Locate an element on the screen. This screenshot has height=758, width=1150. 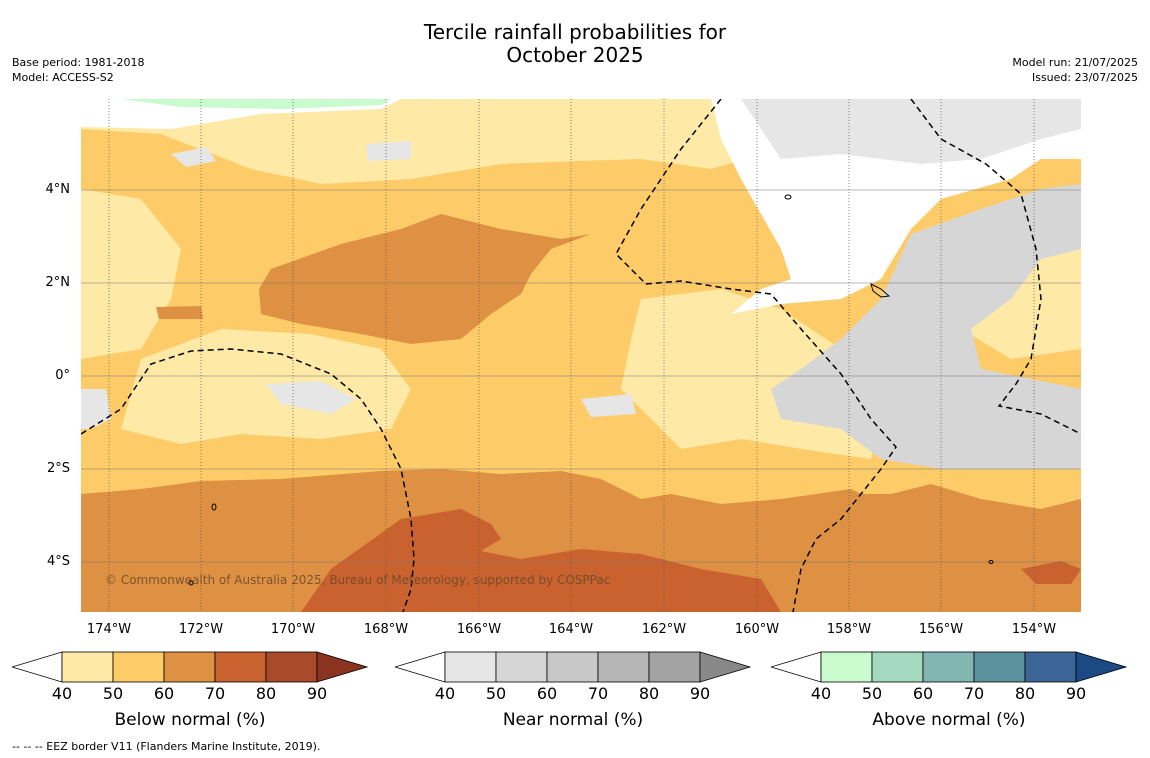
lat-label: 2°N is located at coordinates (58, 282).